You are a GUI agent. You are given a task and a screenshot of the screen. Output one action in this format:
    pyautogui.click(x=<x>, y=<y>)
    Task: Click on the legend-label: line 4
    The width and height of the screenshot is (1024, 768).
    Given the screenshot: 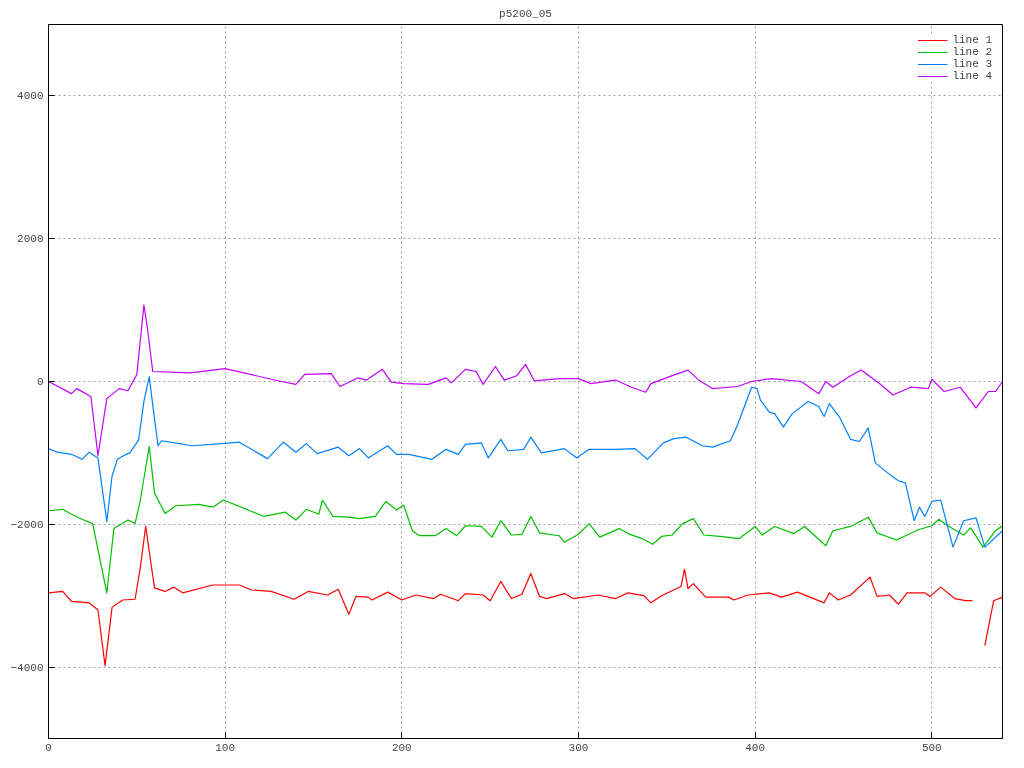 What is the action you would take?
    pyautogui.click(x=972, y=76)
    